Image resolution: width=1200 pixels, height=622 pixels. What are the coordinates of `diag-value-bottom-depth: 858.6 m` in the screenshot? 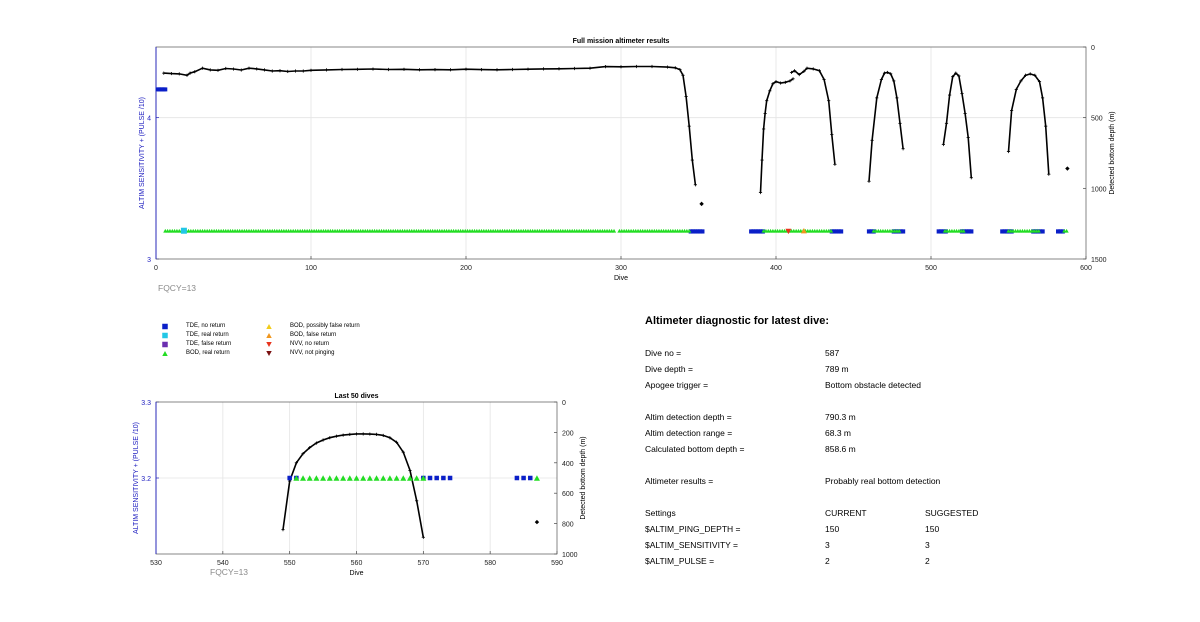 It's located at (840, 449).